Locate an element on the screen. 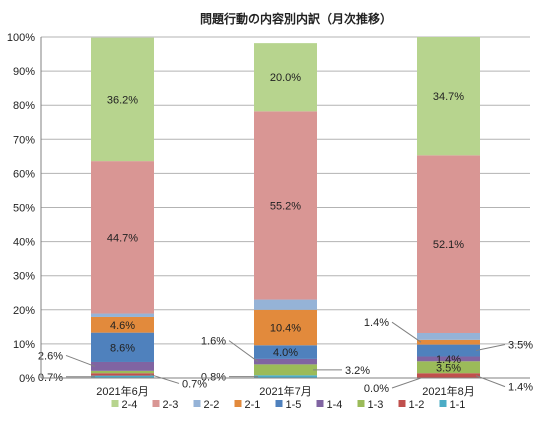  legend-label-1-5: 1-5 is located at coordinates (294, 405).